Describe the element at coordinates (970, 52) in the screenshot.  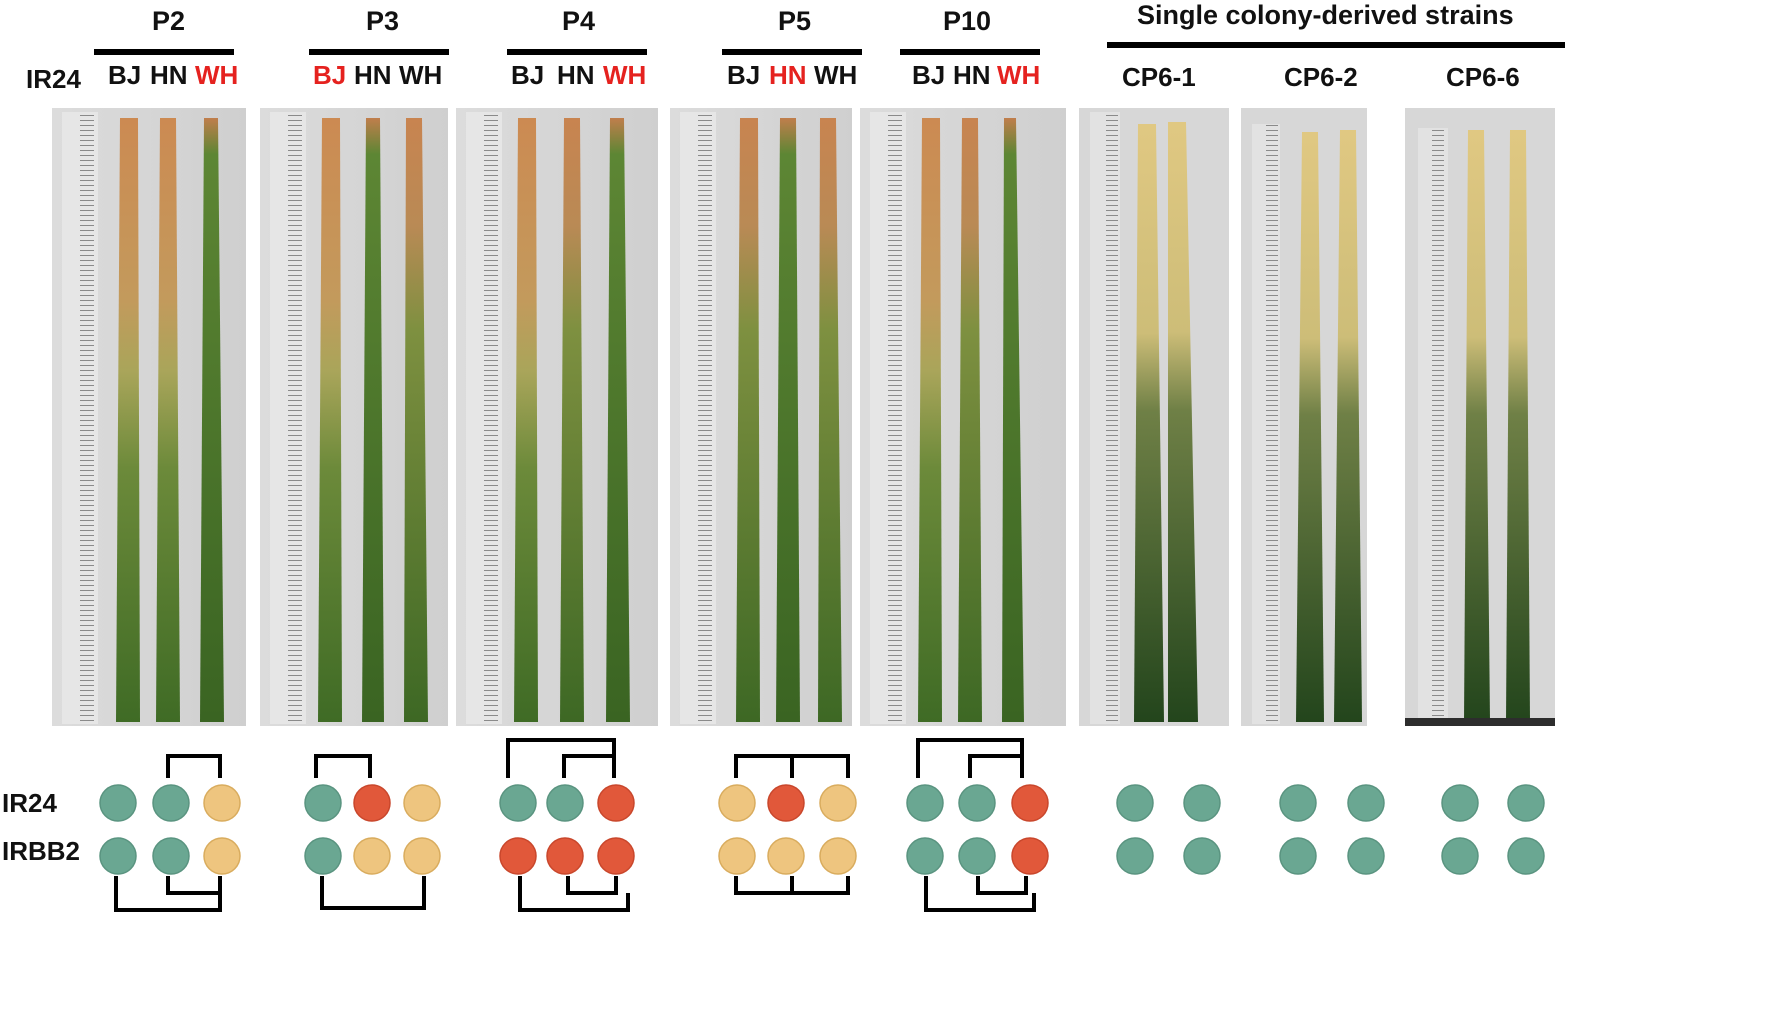
I see `passage-bar-p10` at that location.